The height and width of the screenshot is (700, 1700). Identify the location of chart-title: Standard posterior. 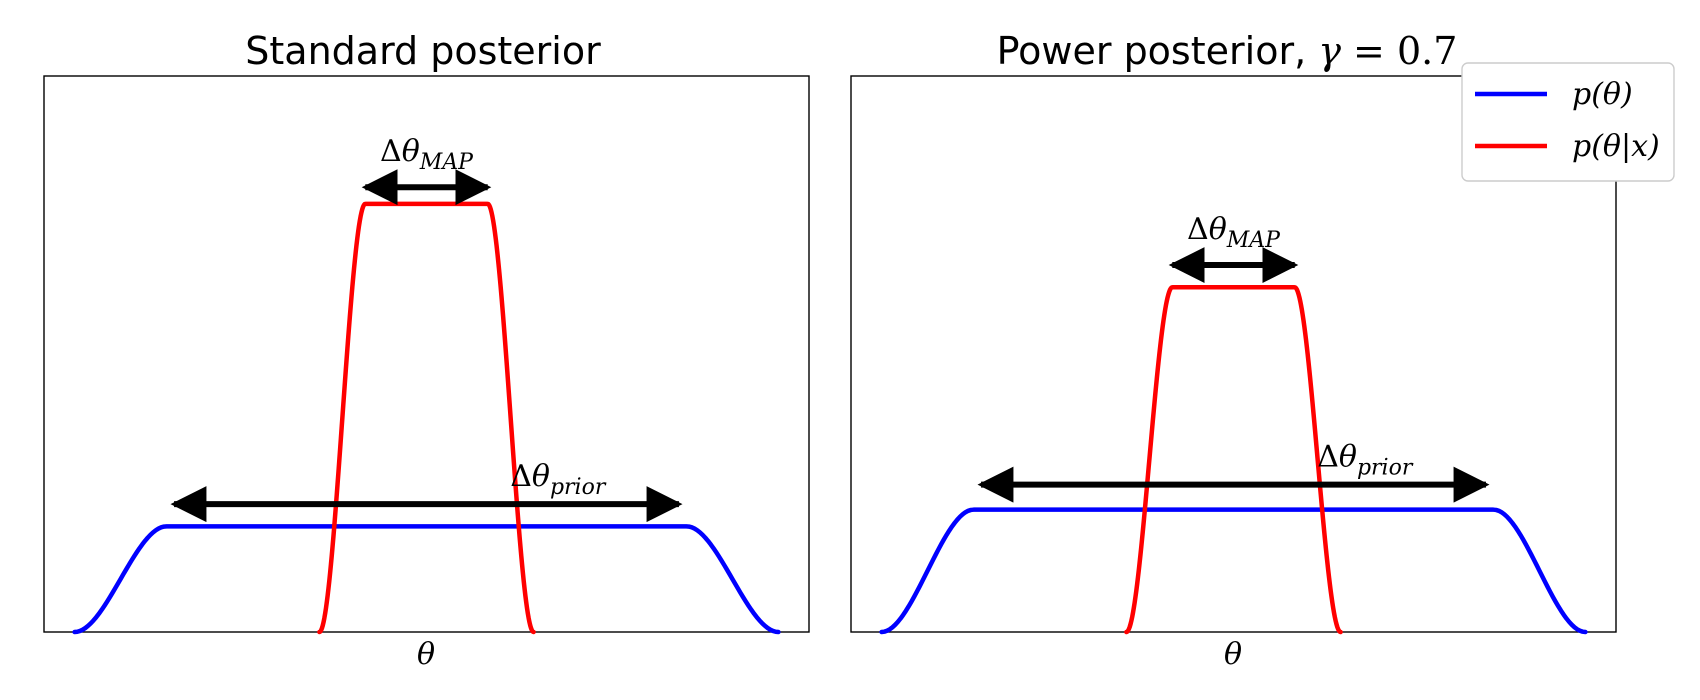
(423, 51).